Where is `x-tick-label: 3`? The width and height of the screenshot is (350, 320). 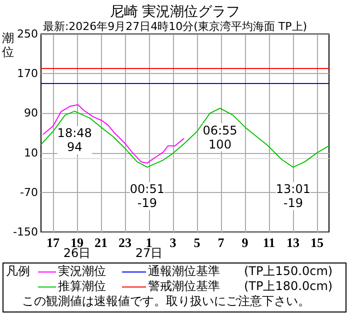 x-tick-label: 3 is located at coordinates (173, 242).